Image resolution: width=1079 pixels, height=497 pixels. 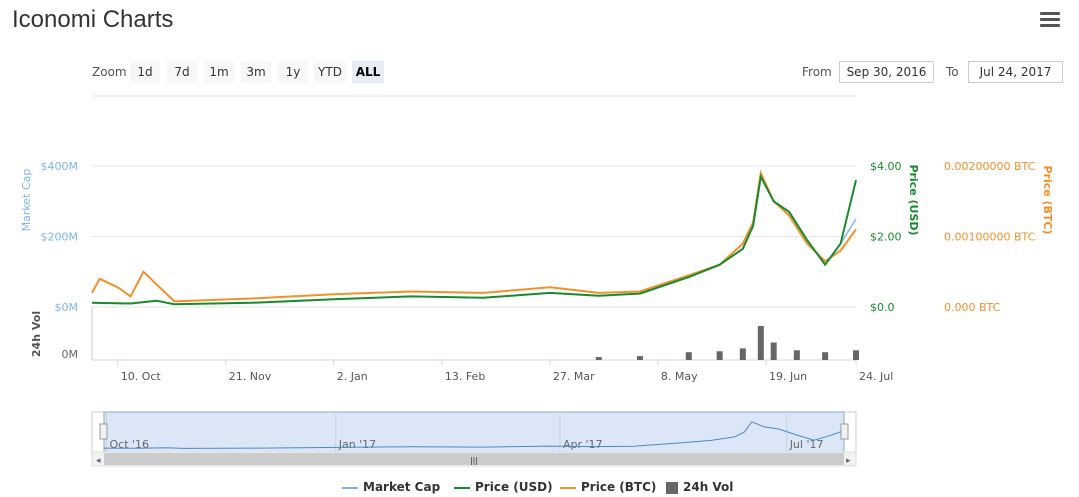 What do you see at coordinates (882, 307) in the screenshot?
I see `usd-tick-label: $0.0` at bounding box center [882, 307].